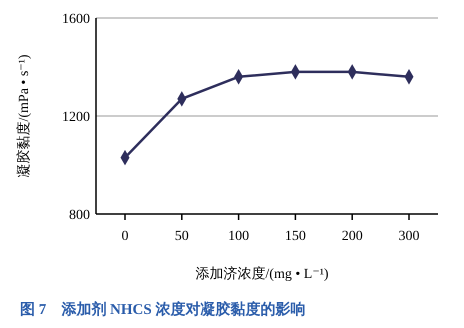  Describe the element at coordinates (125, 236) in the screenshot. I see `x-tick-label: 0` at that location.